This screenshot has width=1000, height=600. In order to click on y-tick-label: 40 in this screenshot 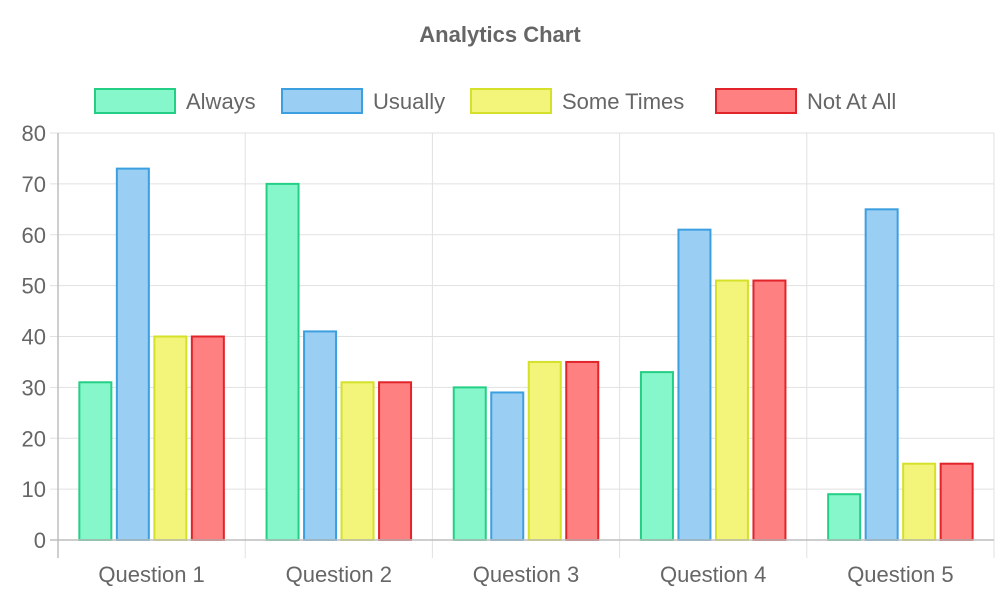, I will do `click(34, 337)`.